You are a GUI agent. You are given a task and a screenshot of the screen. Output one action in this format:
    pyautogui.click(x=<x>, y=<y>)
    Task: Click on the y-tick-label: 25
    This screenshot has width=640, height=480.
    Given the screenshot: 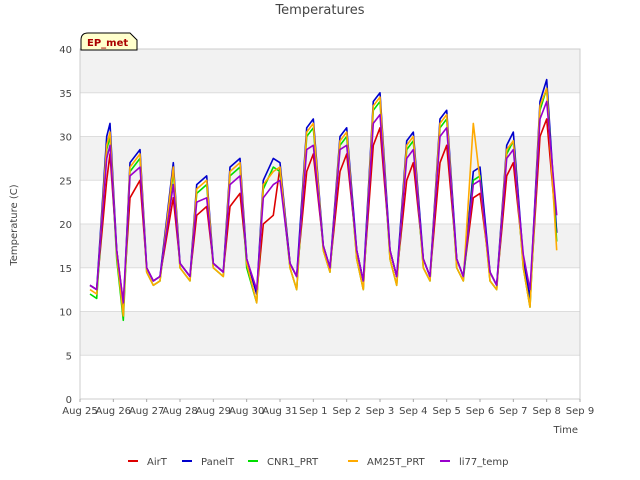 What is the action you would take?
    pyautogui.click(x=65, y=181)
    